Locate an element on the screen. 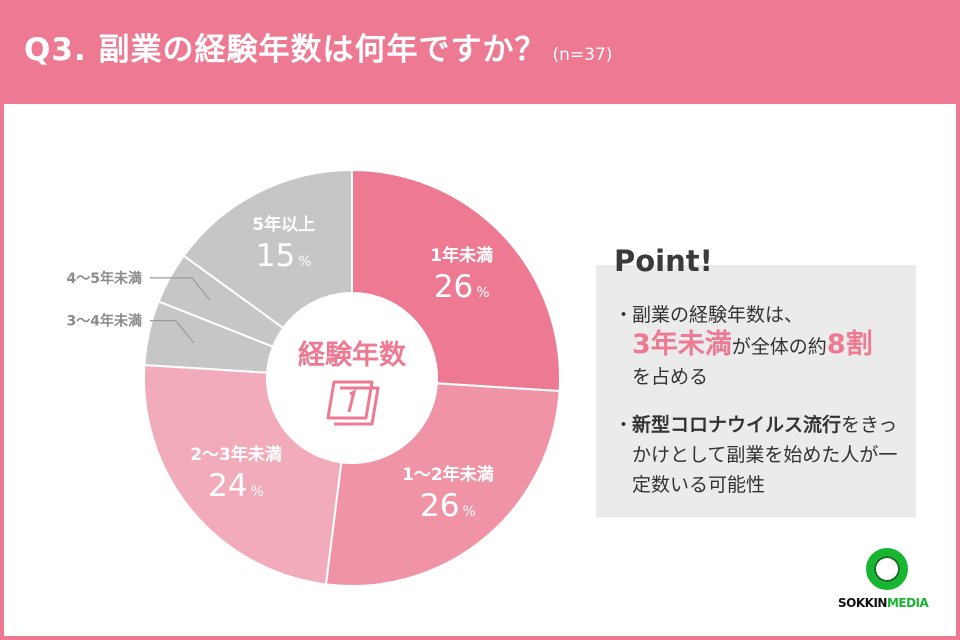  slice-value-1: 26% is located at coordinates (448, 506).